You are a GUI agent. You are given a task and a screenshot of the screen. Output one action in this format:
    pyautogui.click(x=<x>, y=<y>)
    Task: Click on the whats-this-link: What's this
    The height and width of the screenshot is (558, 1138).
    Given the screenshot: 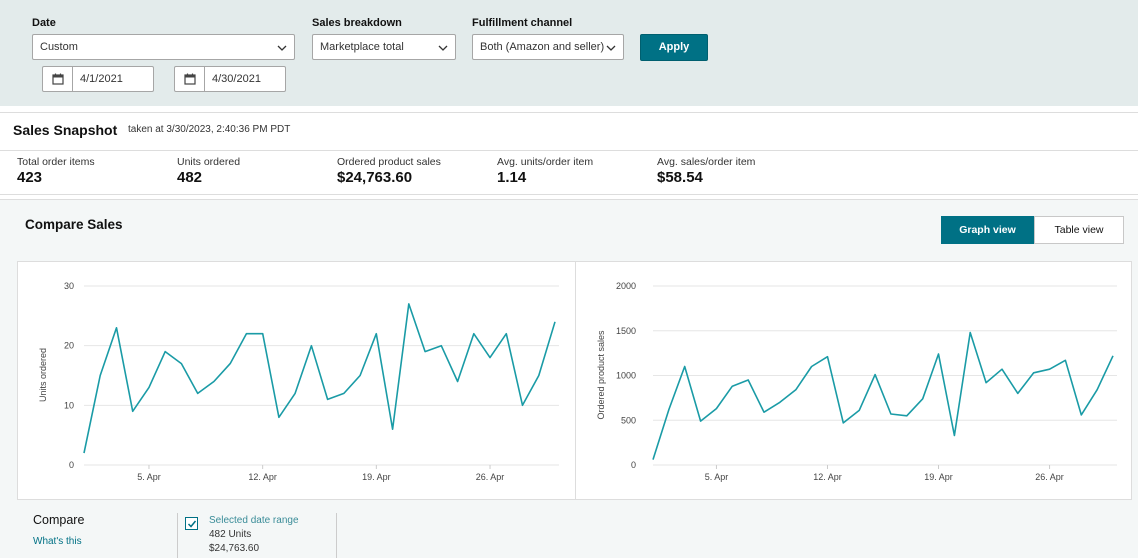 What is the action you would take?
    pyautogui.click(x=57, y=541)
    